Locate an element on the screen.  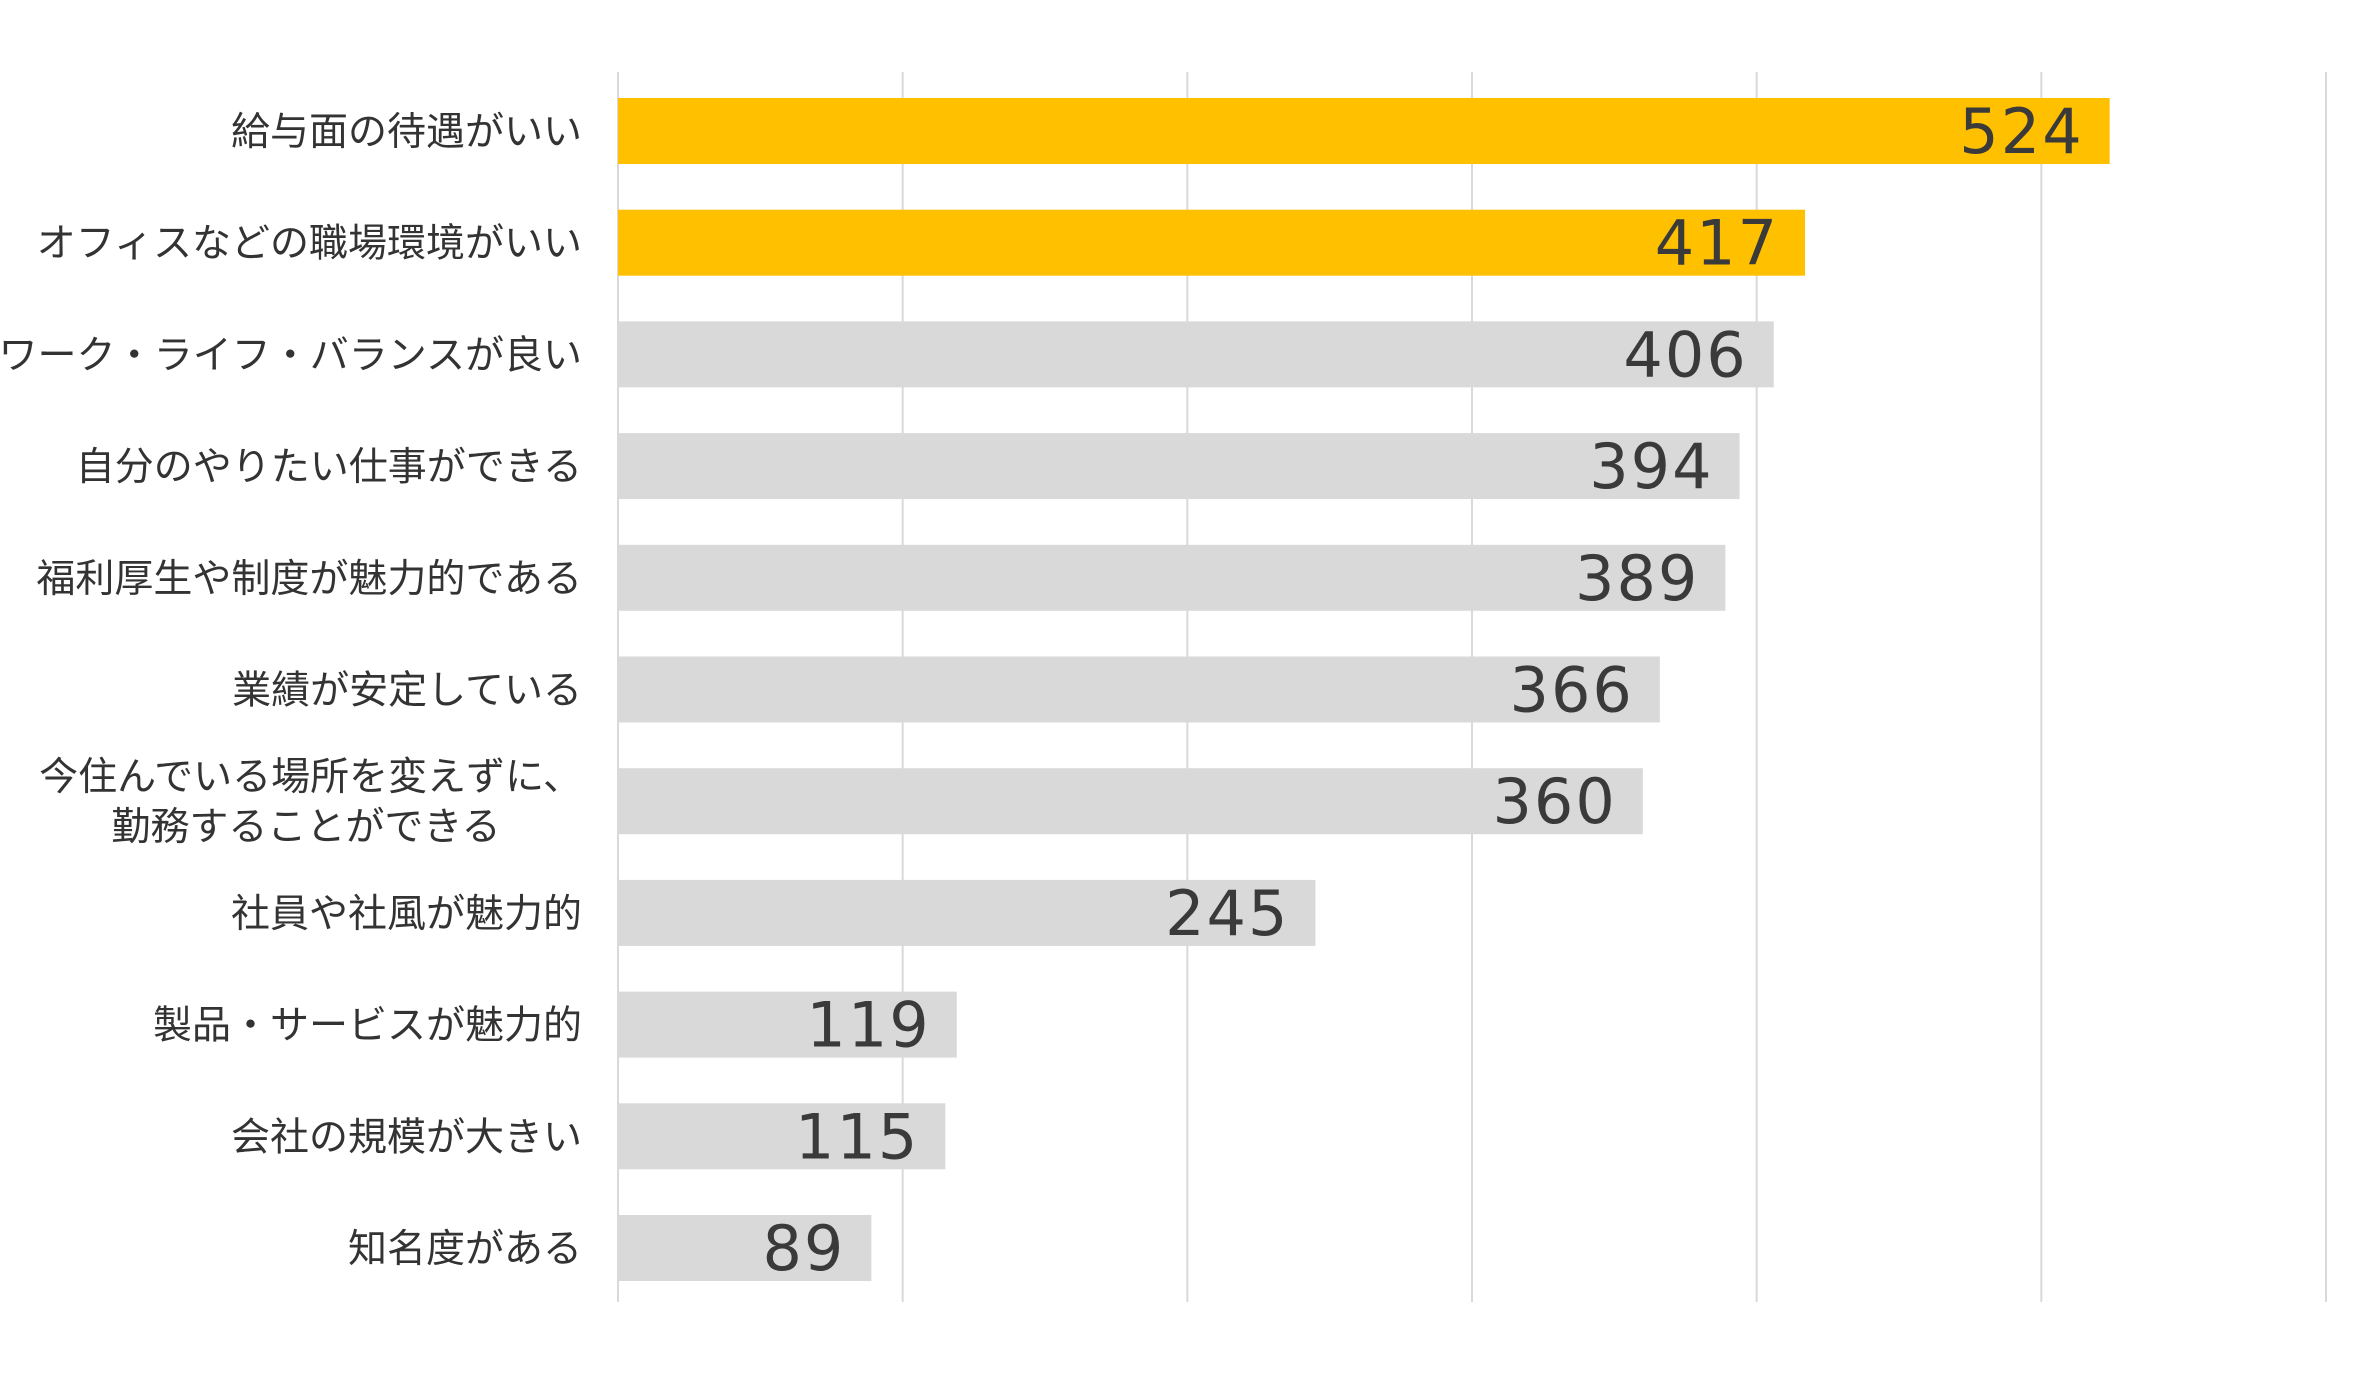
category-label-line: 今住んでいる場所を変えずに、 is located at coordinates (310, 777).